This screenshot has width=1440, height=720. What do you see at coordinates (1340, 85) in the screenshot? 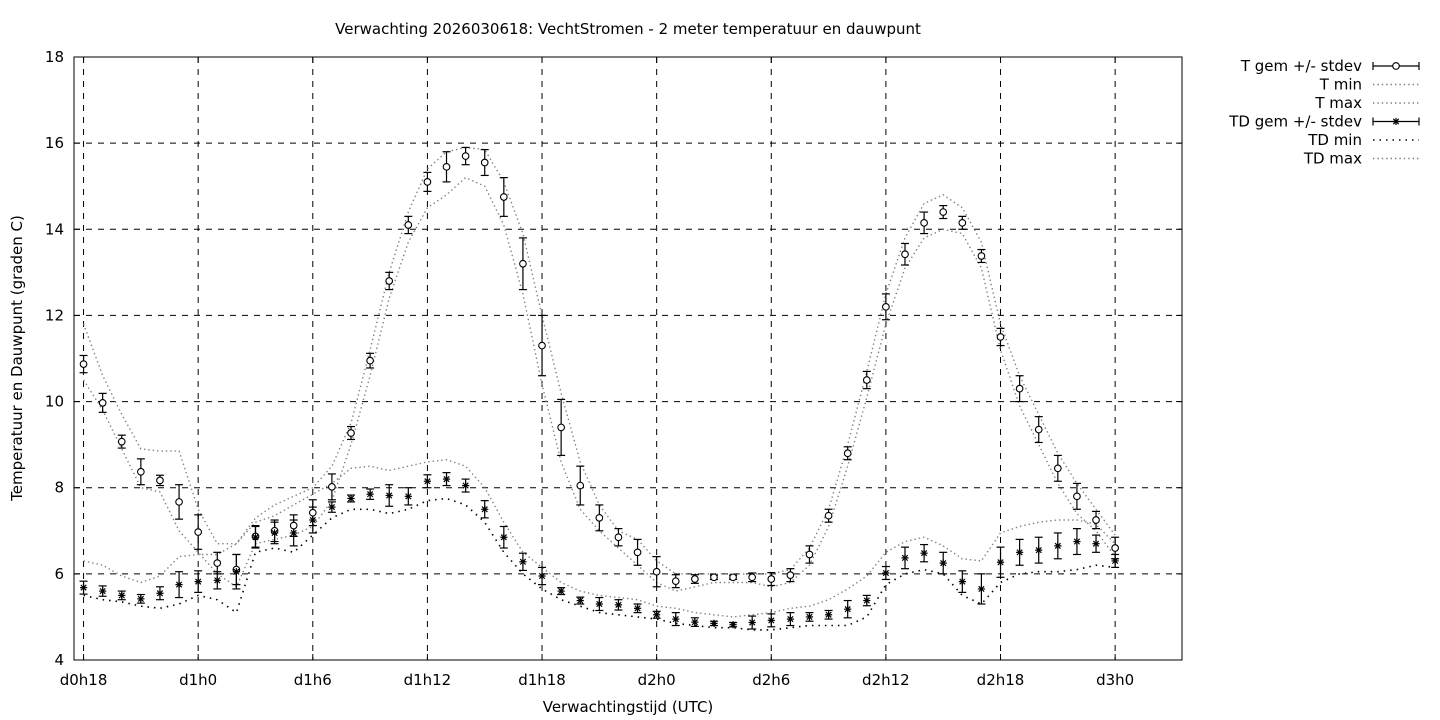
I see `legend-label-t-min: T min` at bounding box center [1340, 85].